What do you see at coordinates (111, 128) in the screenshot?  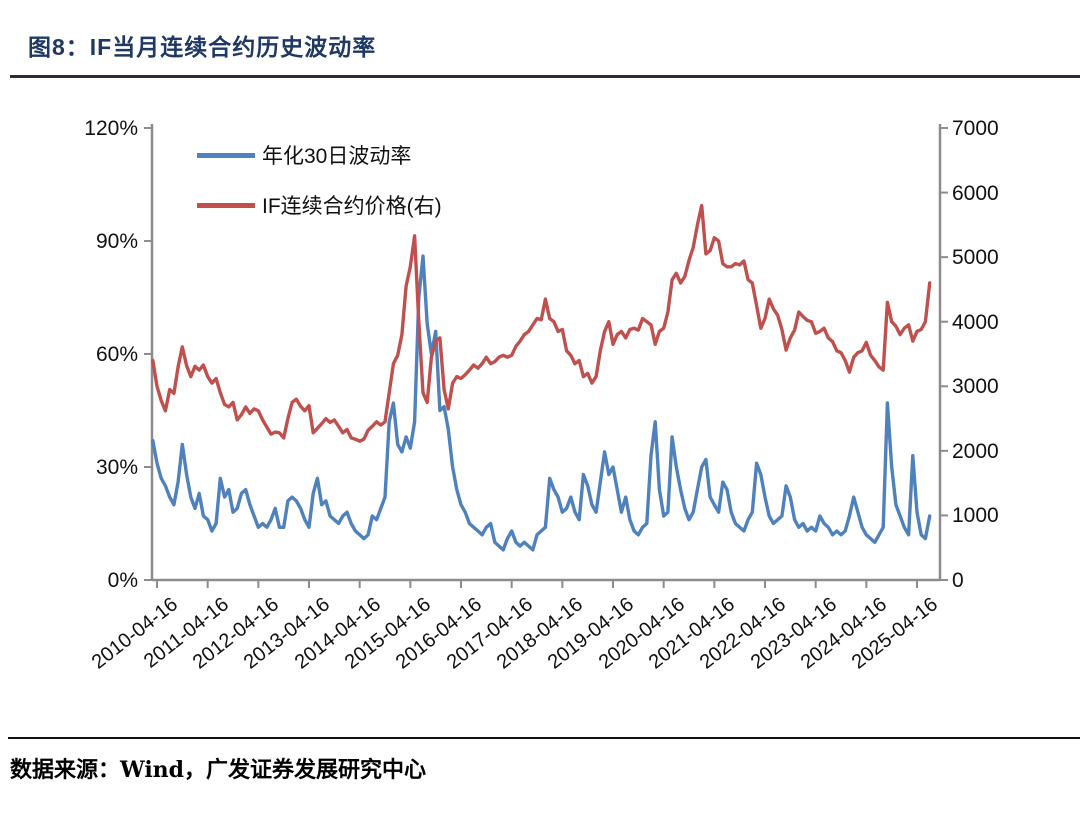 I see `left-axis-label: 120%` at bounding box center [111, 128].